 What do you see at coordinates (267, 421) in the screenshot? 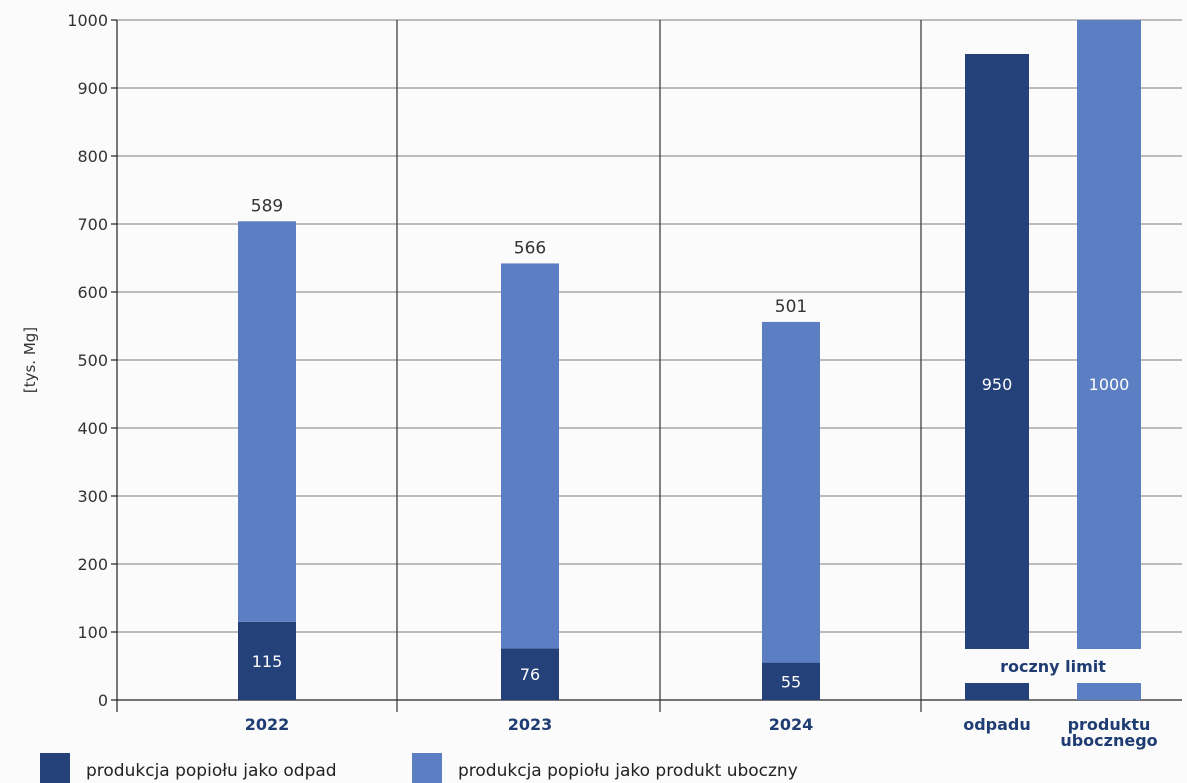
I see `bar-byproduct-2022` at bounding box center [267, 421].